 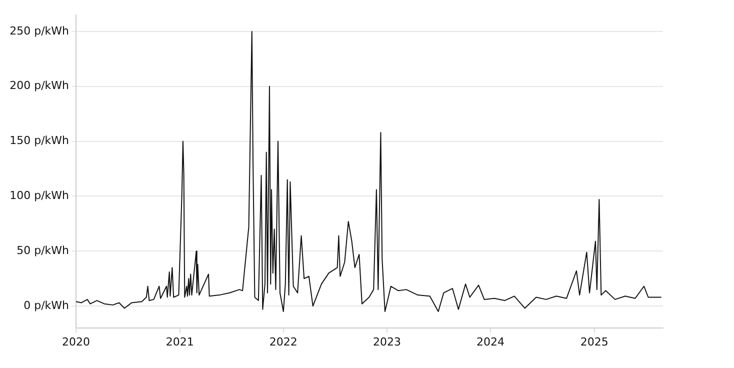 I want to click on y-tick-label: 100 p/kWh, so click(x=40, y=195).